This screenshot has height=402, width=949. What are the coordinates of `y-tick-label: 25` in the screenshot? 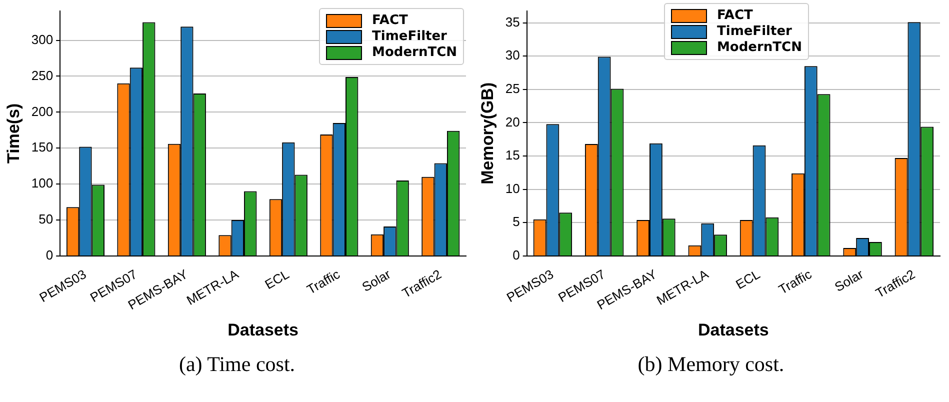 It's located at (512, 88).